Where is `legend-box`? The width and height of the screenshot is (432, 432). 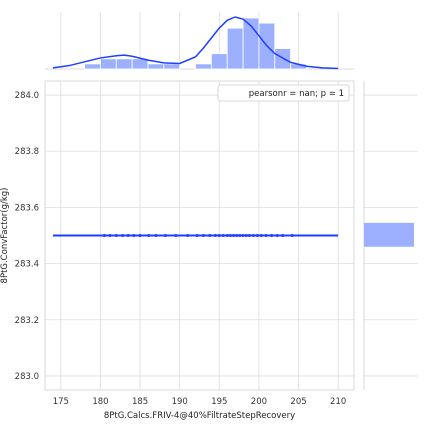
legend-box is located at coordinates (283, 93).